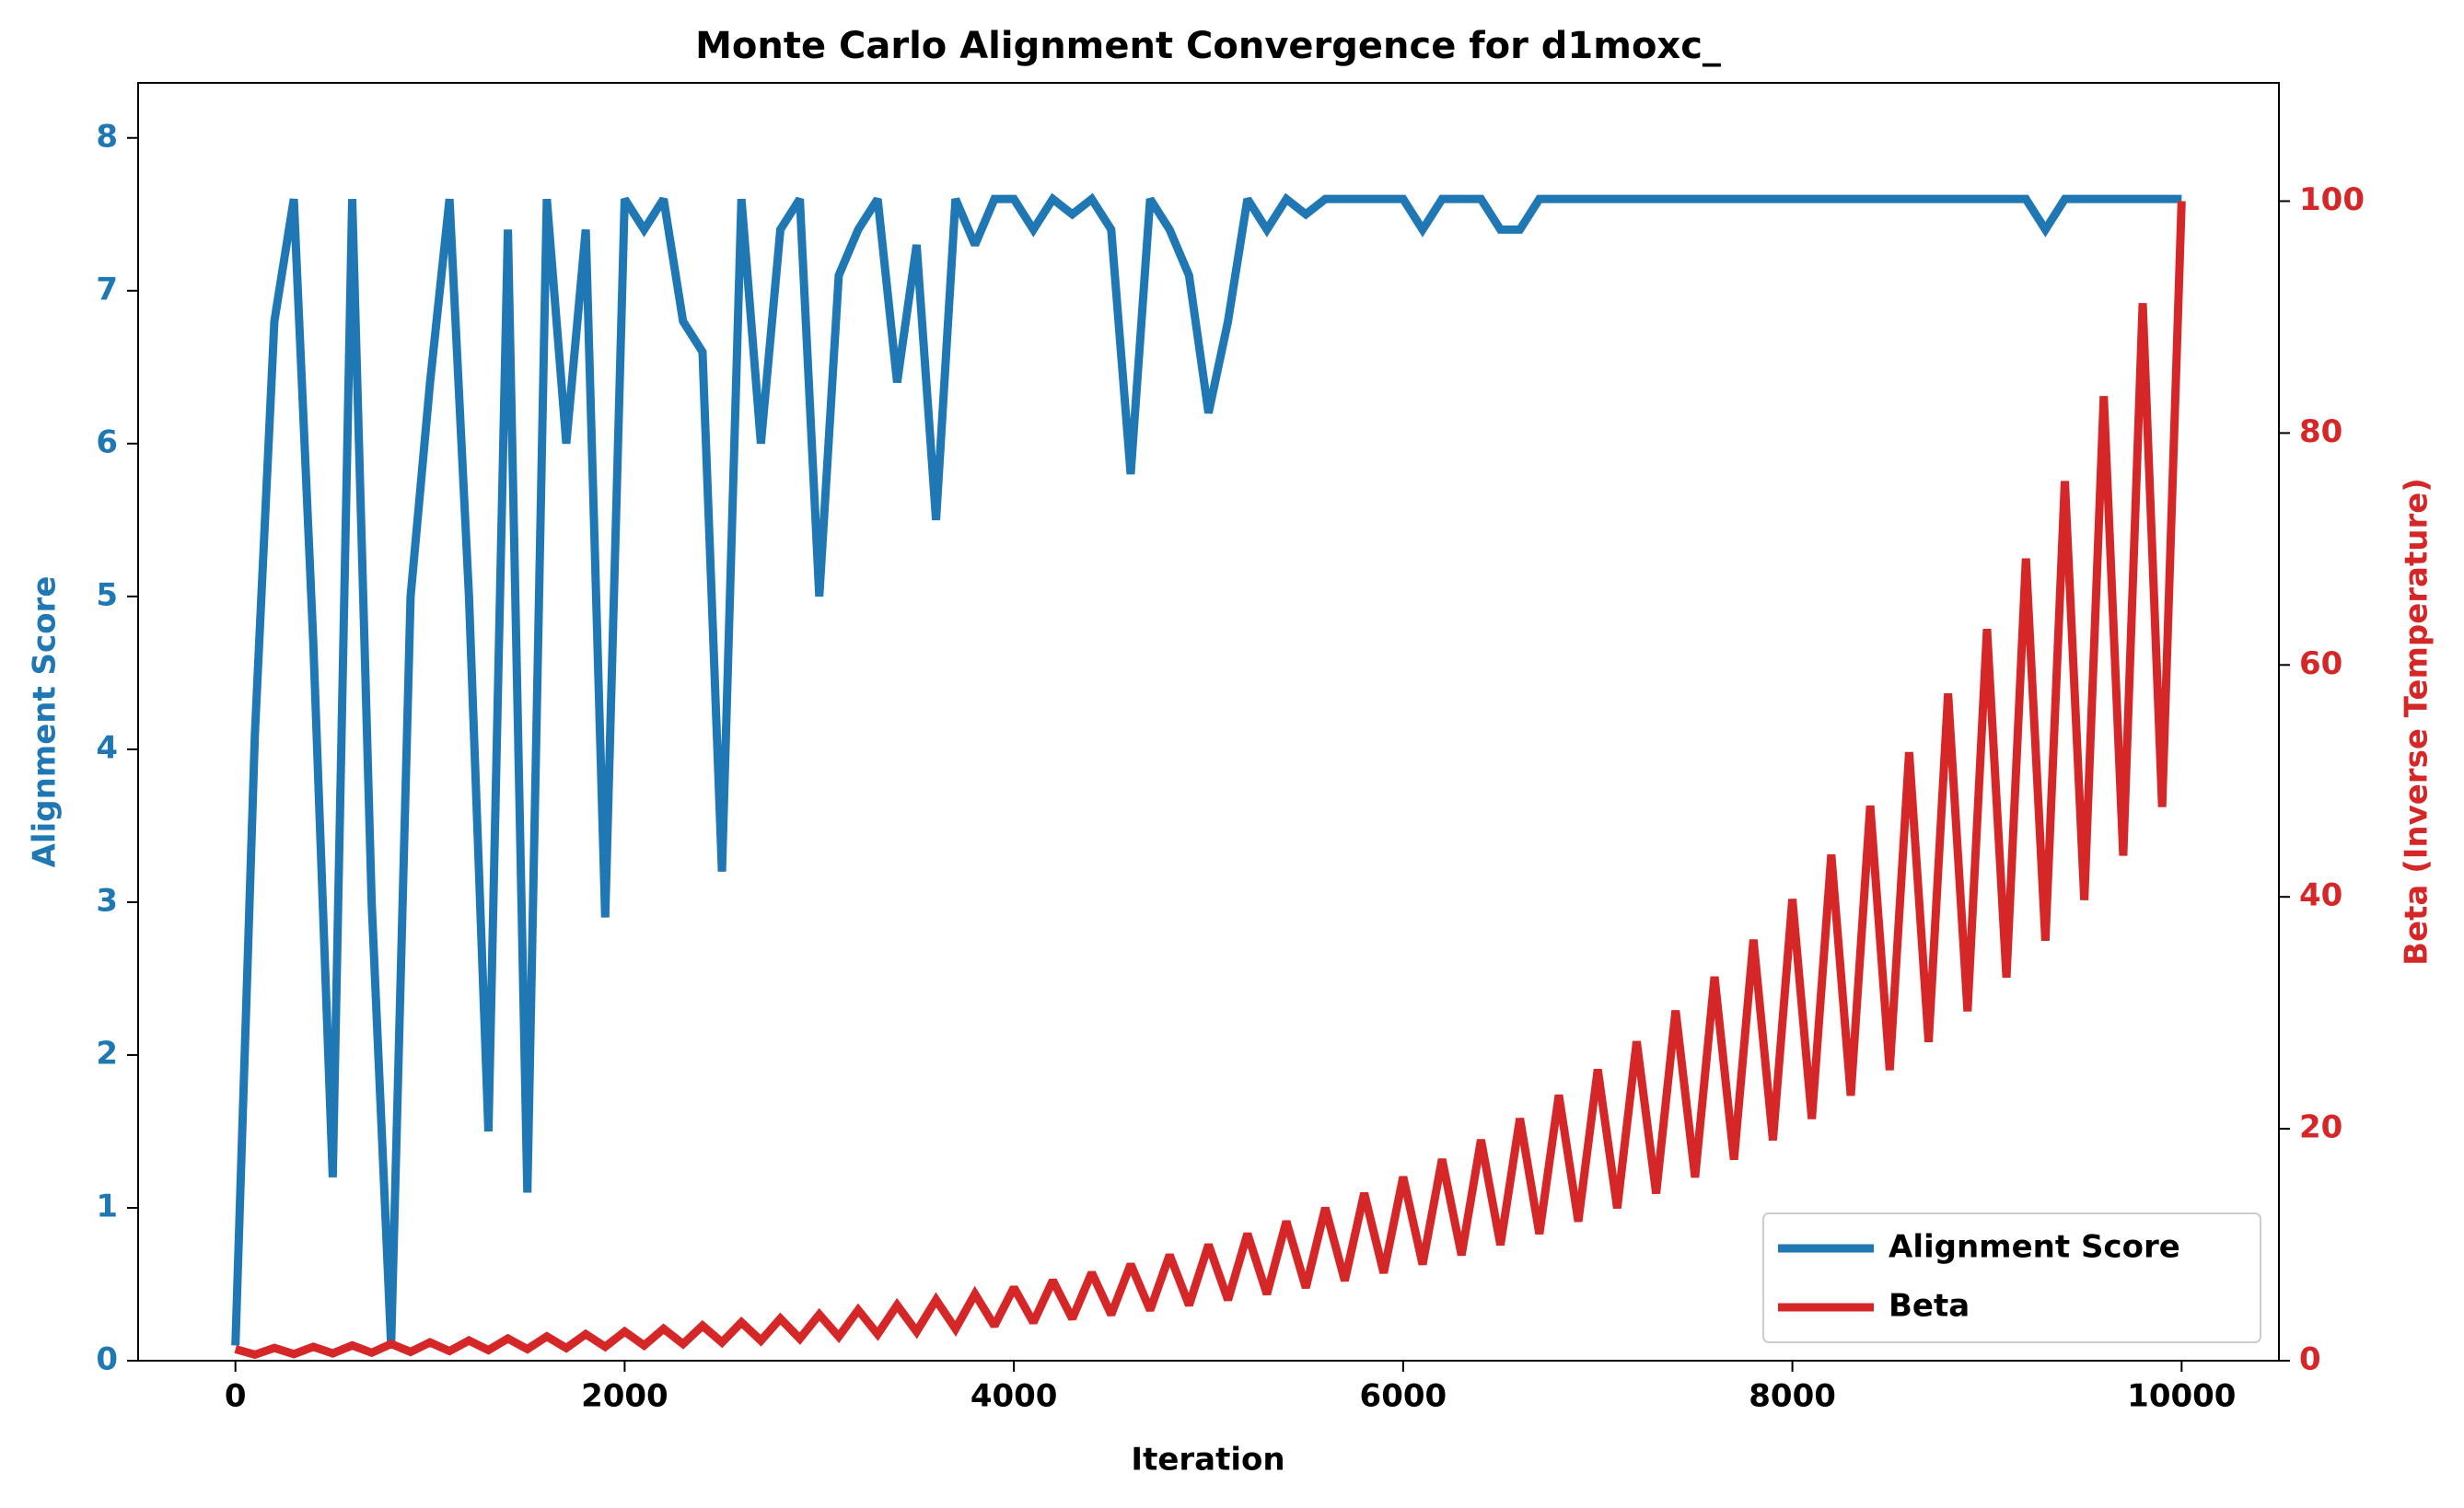  I want to click on legend-box, so click(2011, 1277).